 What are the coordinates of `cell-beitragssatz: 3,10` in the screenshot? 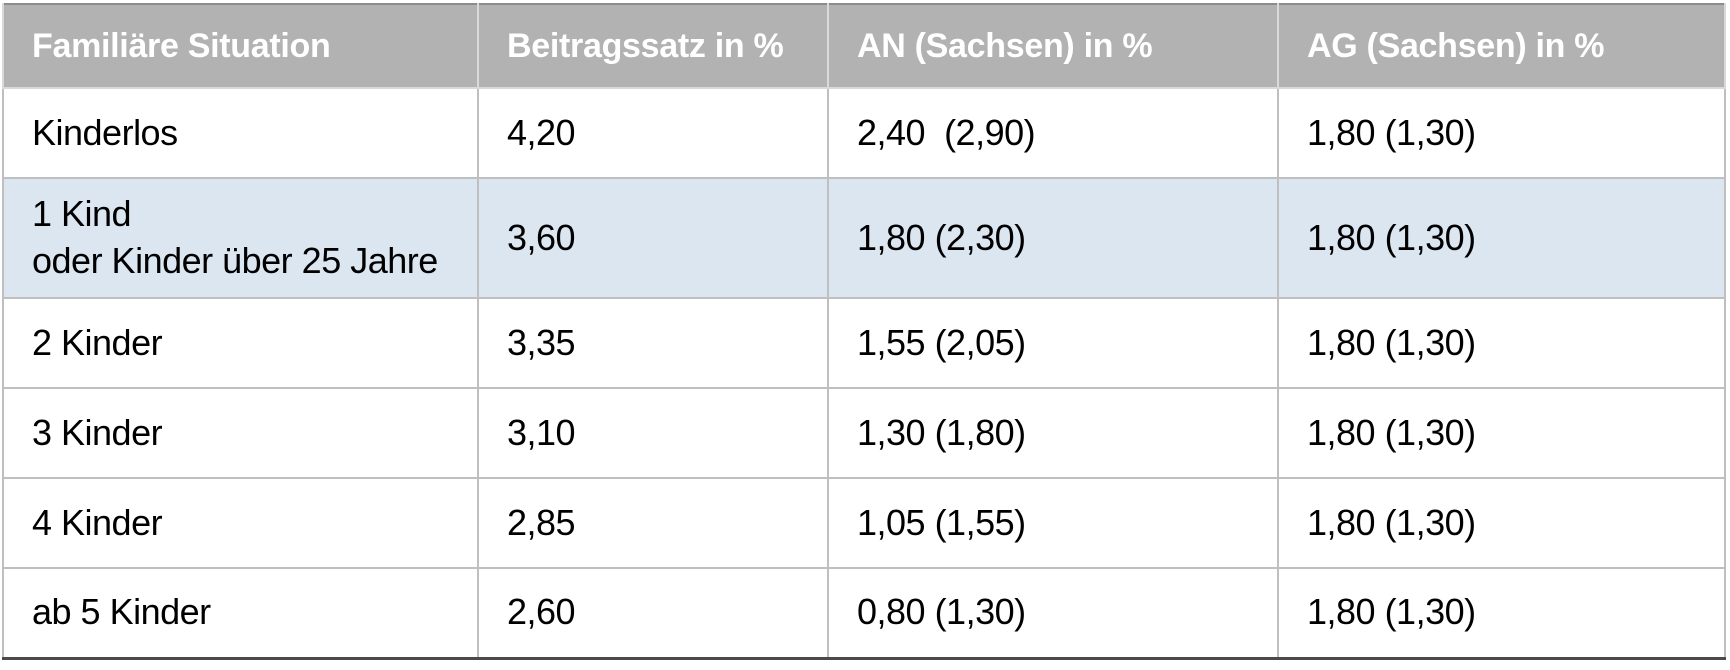 It's located at (653, 433).